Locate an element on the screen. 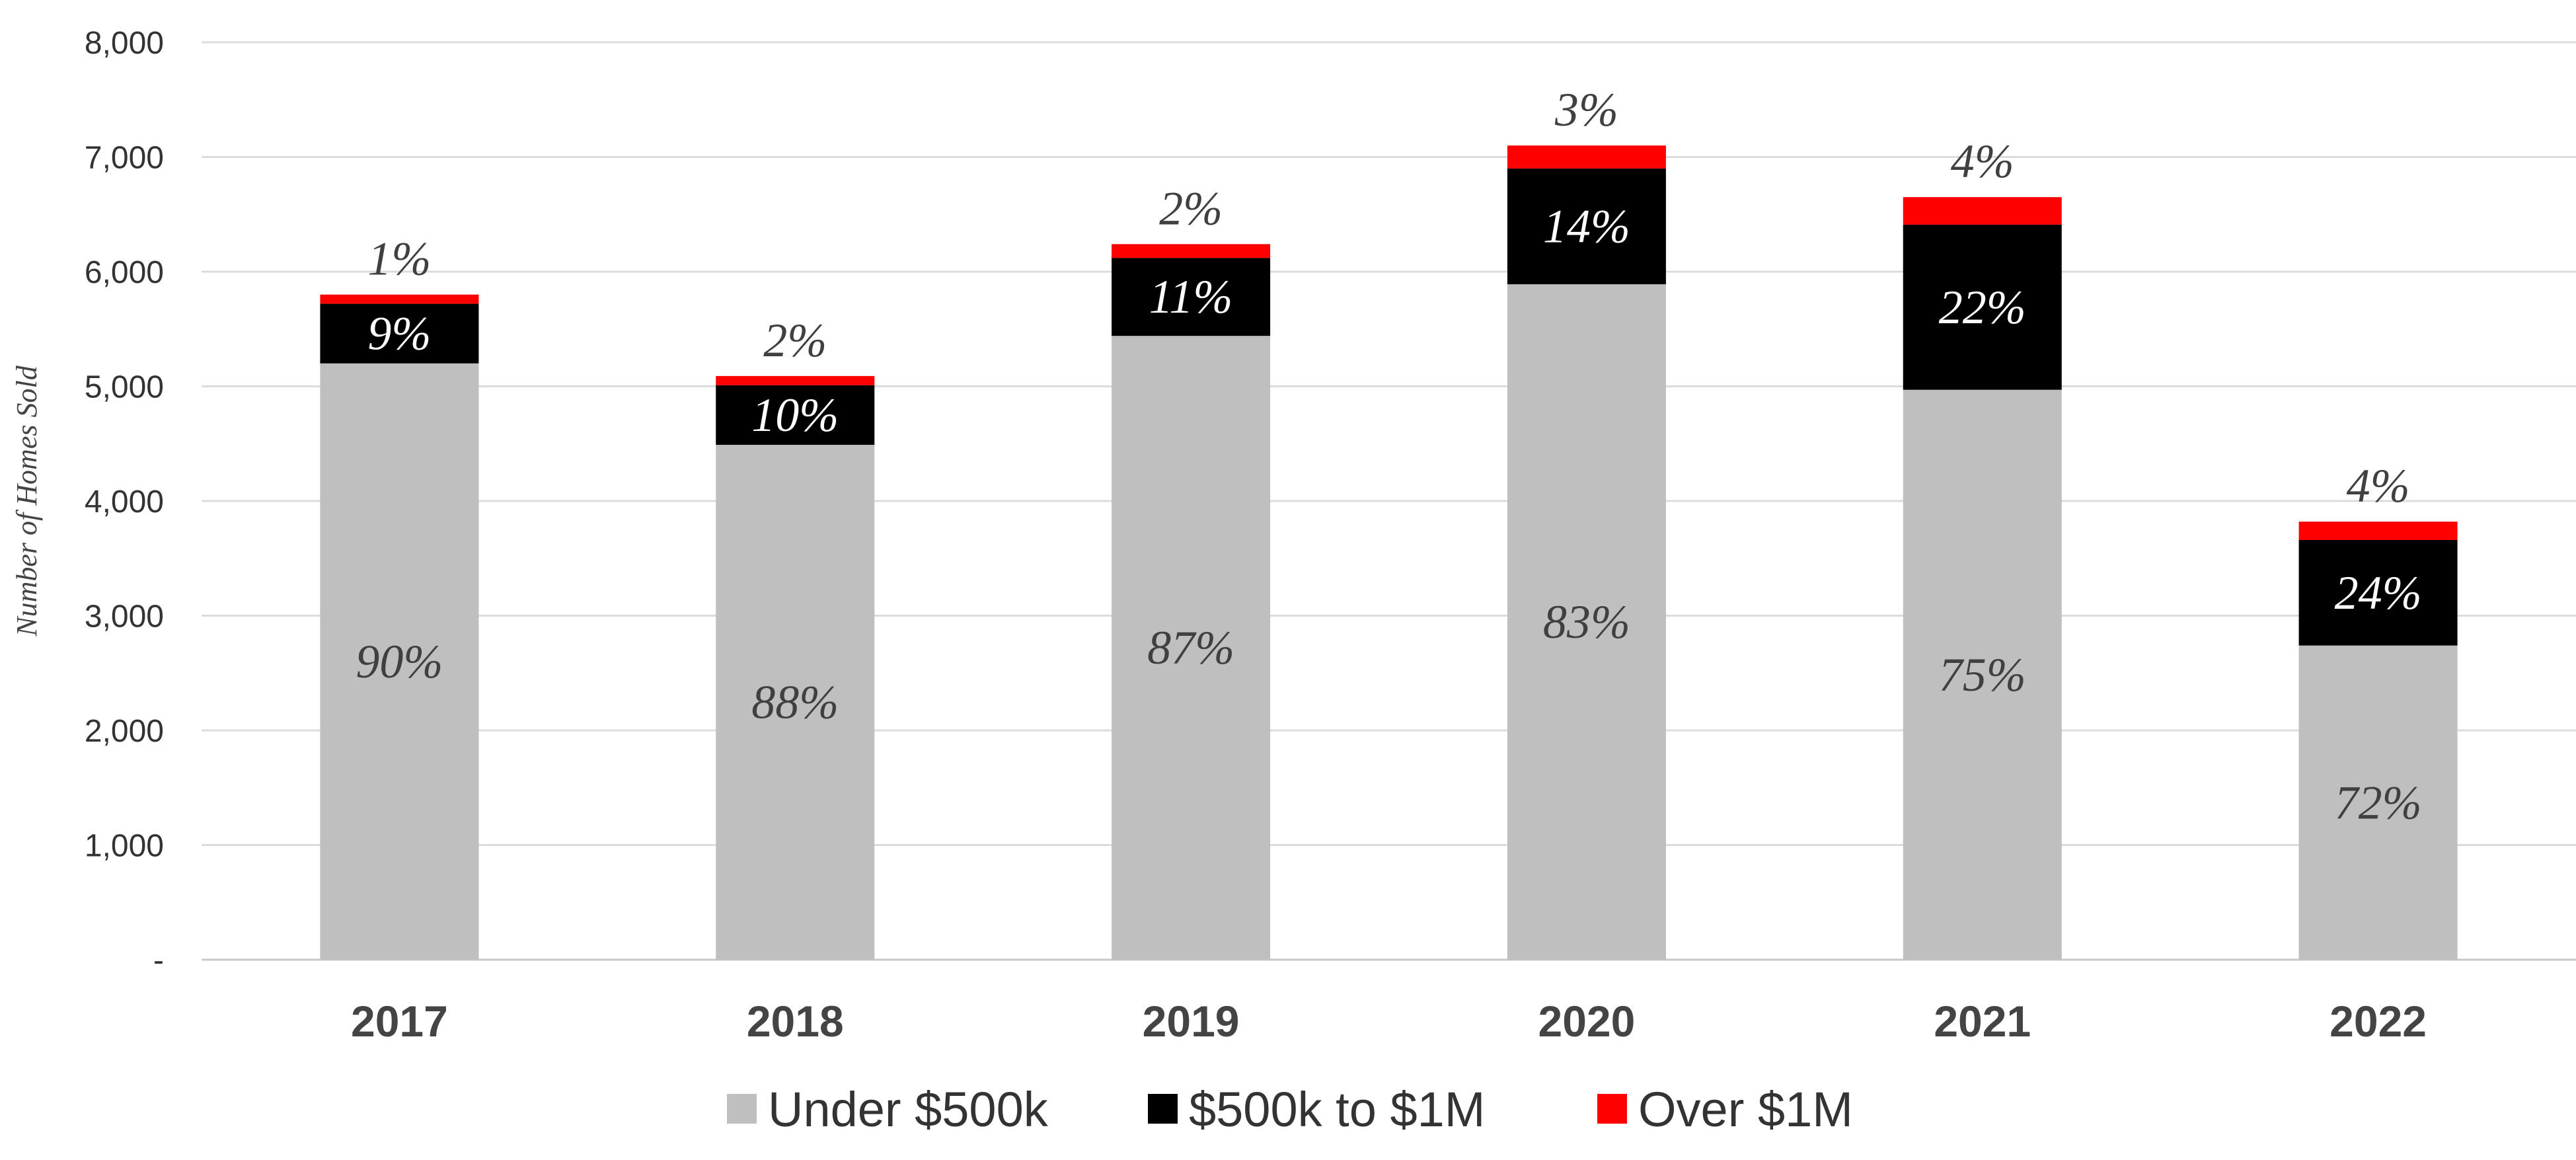 The image size is (2576, 1160). y-tick-label: - is located at coordinates (158, 960).